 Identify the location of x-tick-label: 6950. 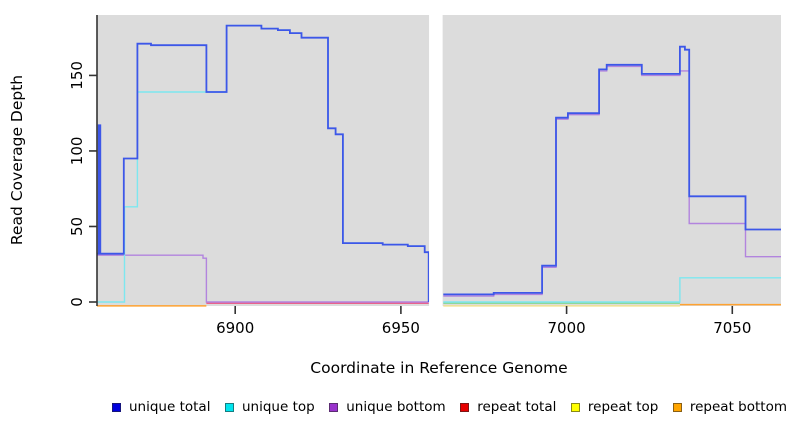
(401, 328).